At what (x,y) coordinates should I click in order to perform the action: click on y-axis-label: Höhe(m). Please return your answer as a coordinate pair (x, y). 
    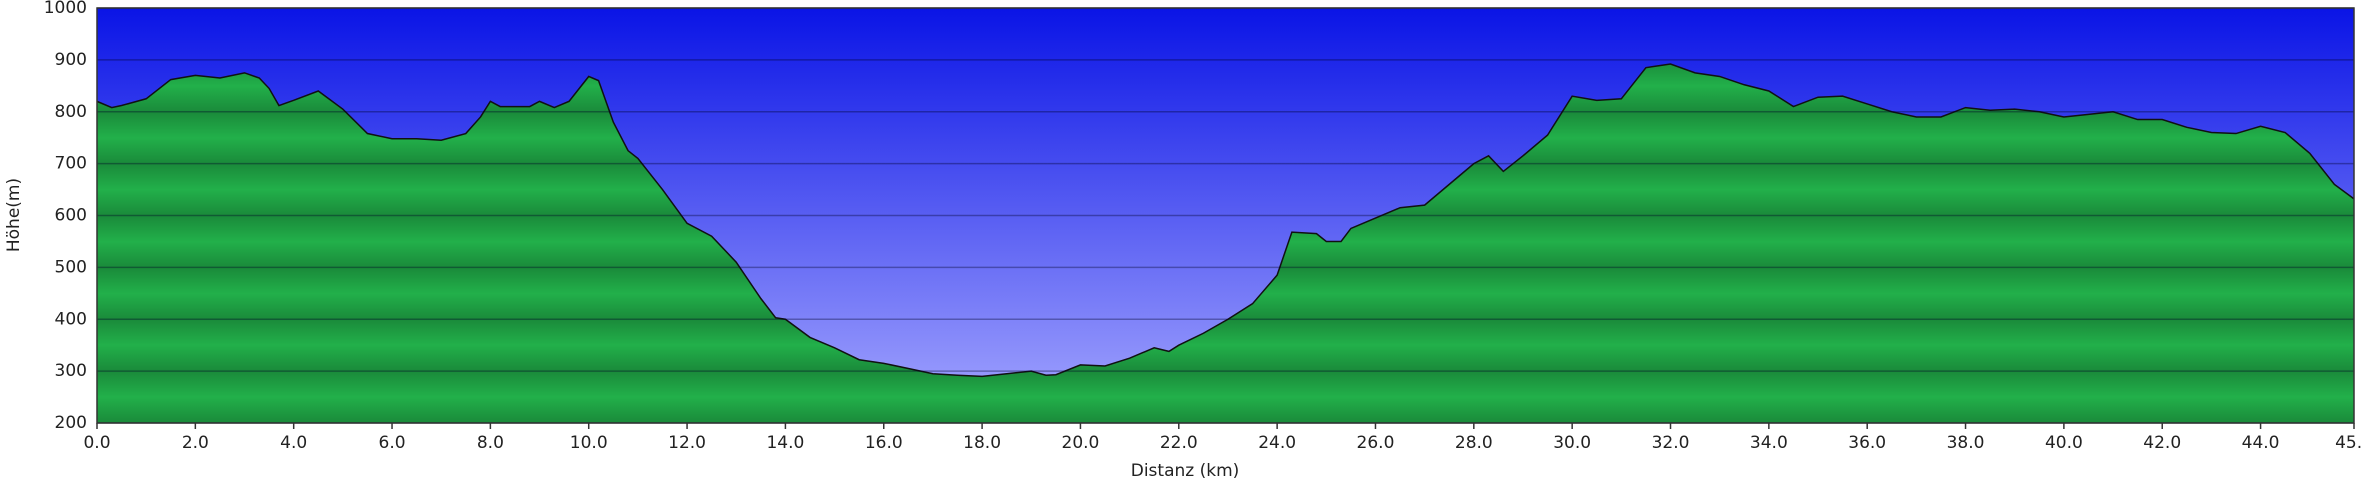
    Looking at the image, I should click on (14, 215).